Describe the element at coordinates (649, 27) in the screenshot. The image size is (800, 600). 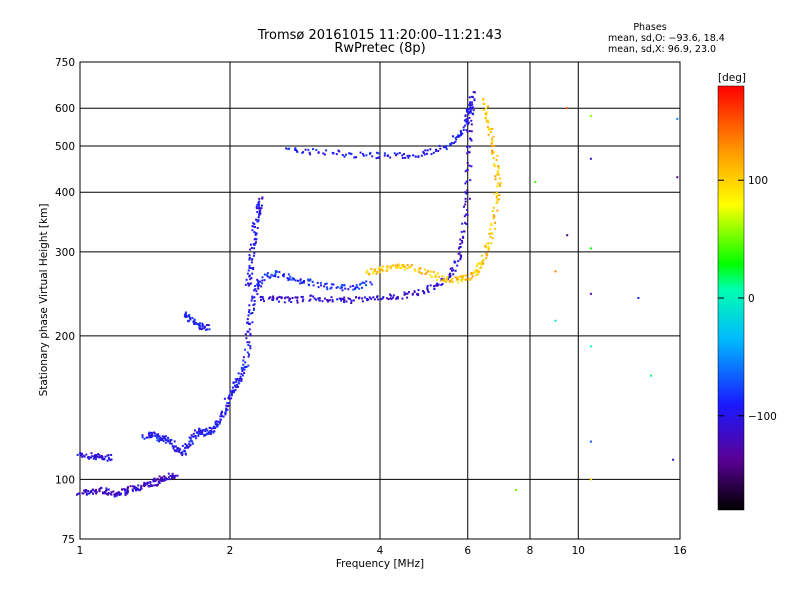
I see `legend-title: Phases` at that location.